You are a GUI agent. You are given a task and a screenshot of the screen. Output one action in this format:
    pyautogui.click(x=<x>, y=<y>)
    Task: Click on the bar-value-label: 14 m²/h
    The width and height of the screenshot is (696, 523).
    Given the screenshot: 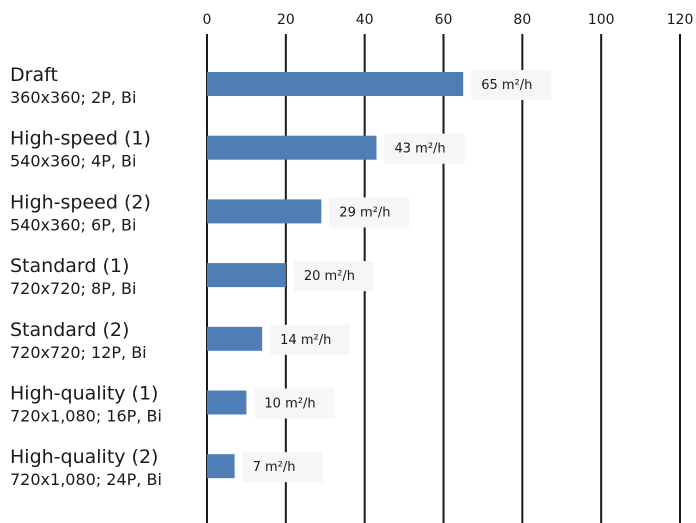 What is the action you would take?
    pyautogui.click(x=305, y=340)
    